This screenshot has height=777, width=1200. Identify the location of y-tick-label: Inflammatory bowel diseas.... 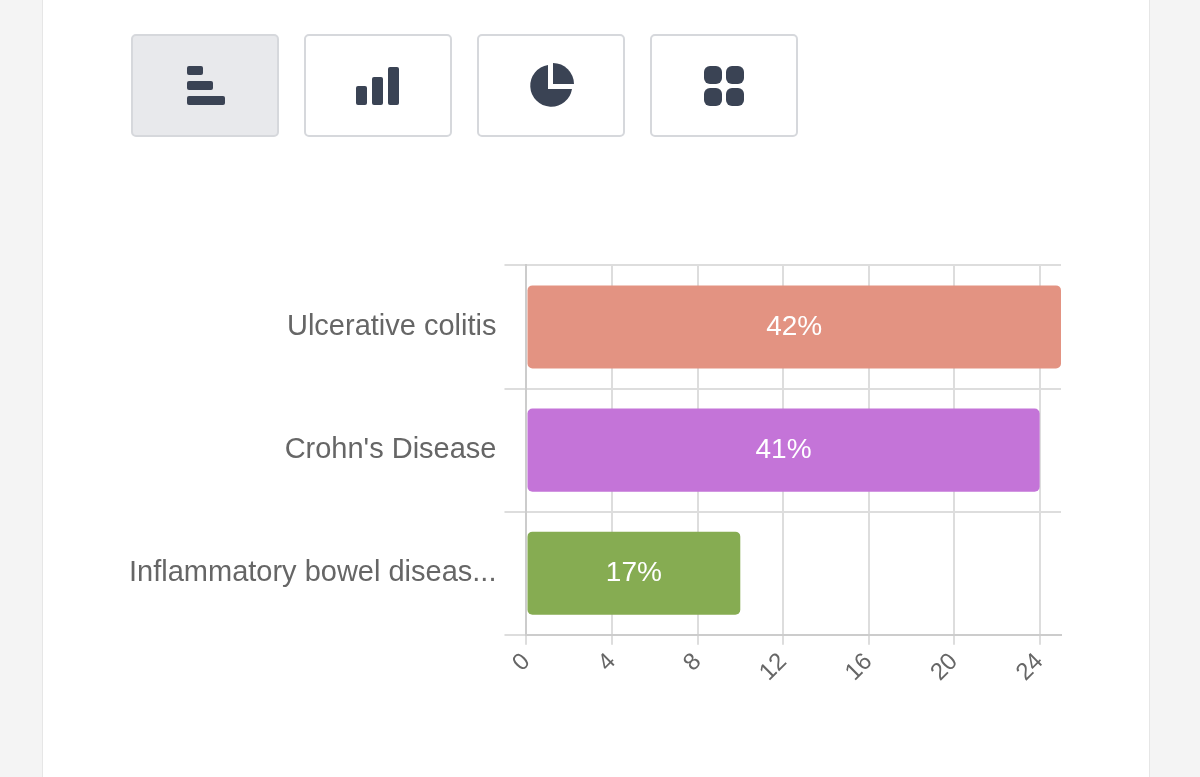
(313, 571).